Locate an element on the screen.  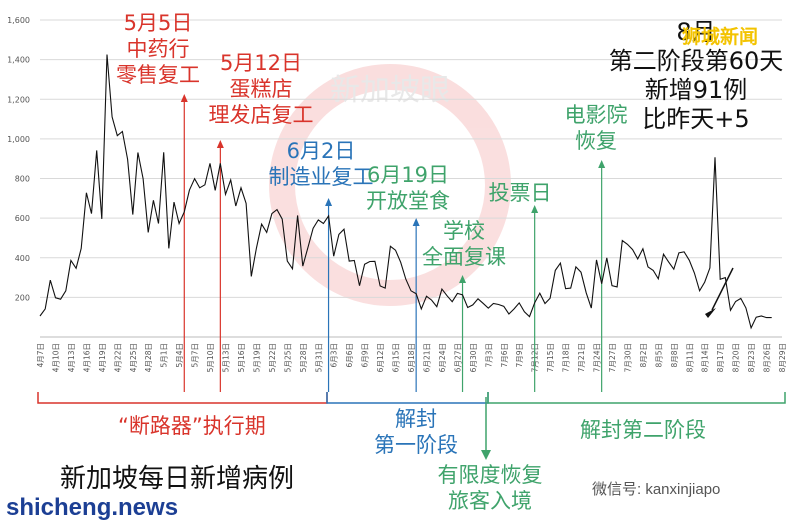
x-tick-label: 5月28日 is located at coordinates (303, 357).